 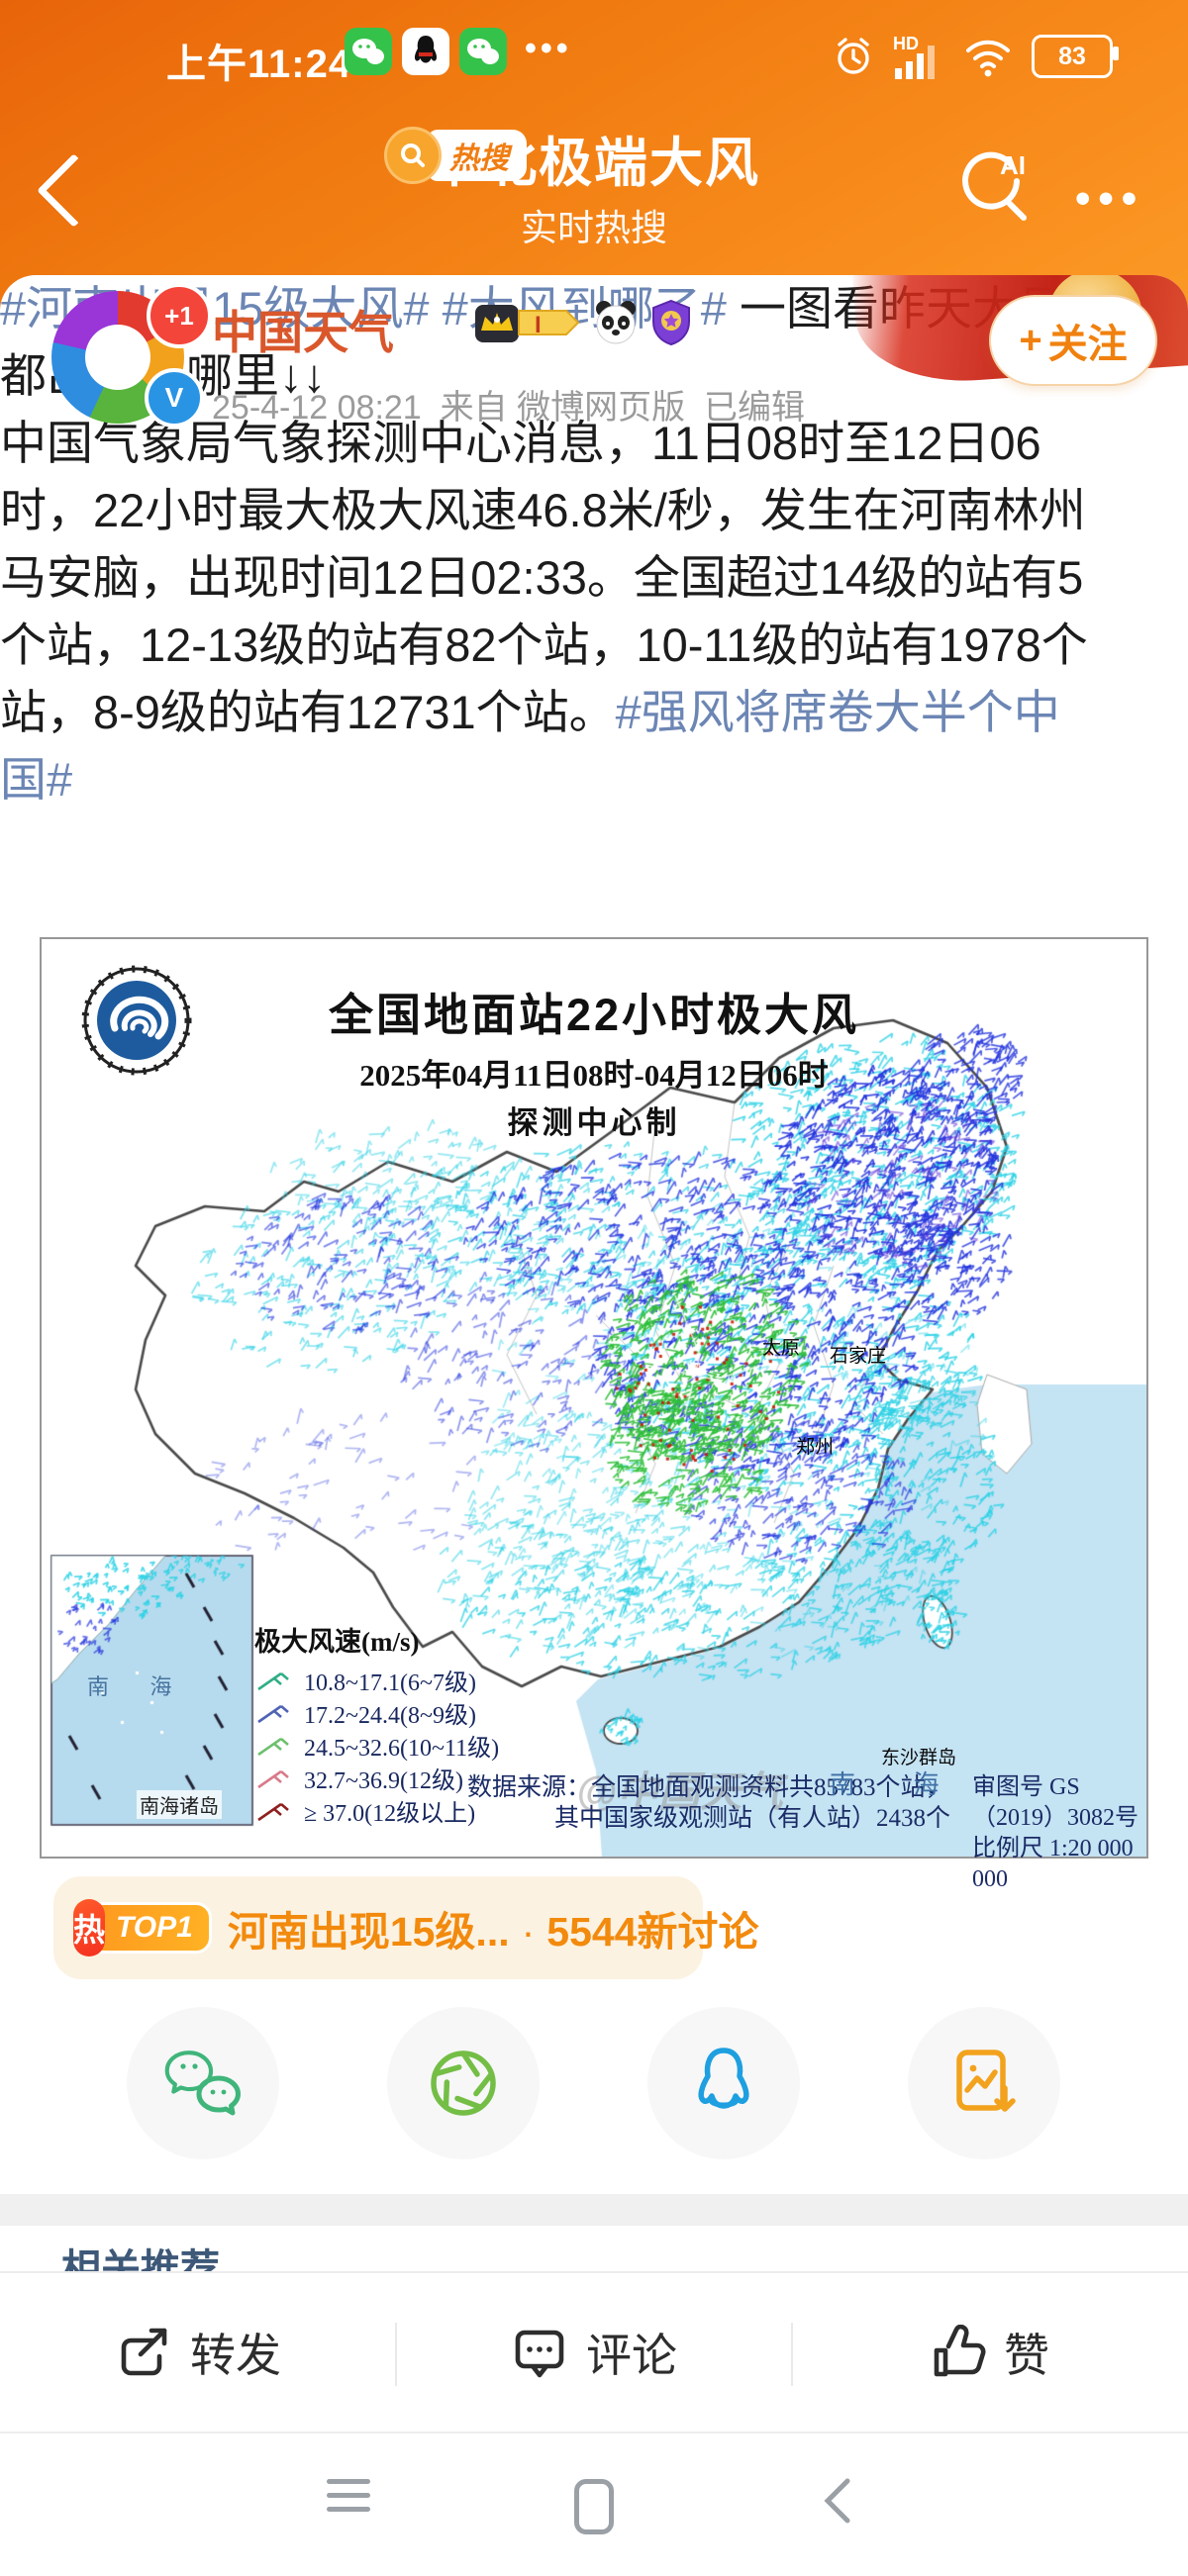 I want to click on hot-search-badge: 热搜, so click(x=455, y=155).